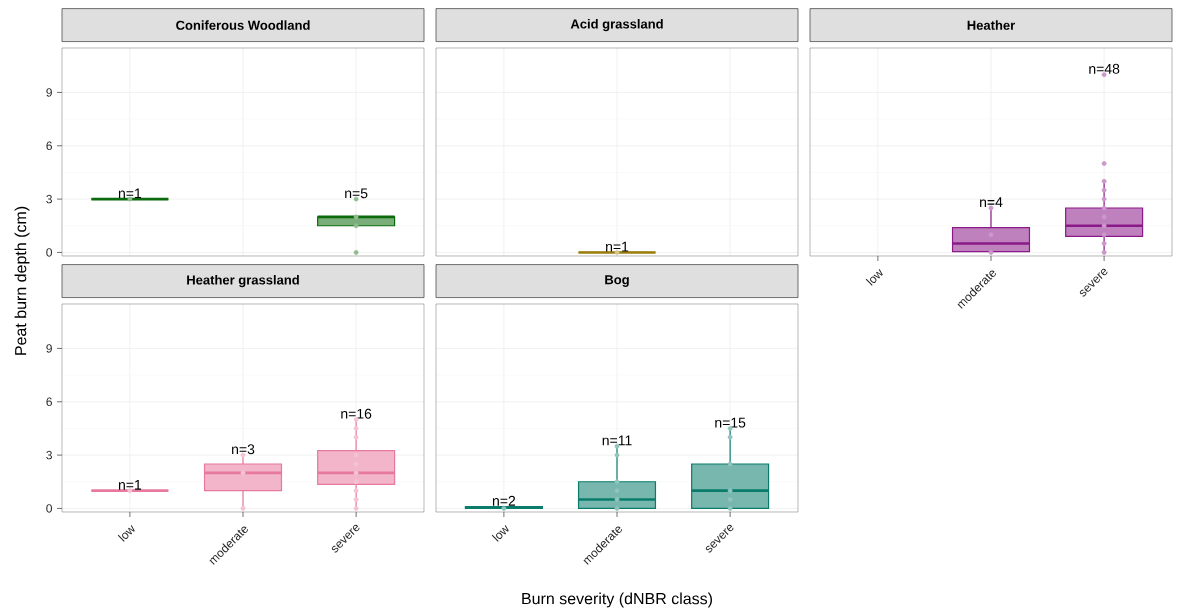 This screenshot has width=1181, height=615. Describe the element at coordinates (991, 25) in the screenshot. I see `chart-title: Heather` at that location.